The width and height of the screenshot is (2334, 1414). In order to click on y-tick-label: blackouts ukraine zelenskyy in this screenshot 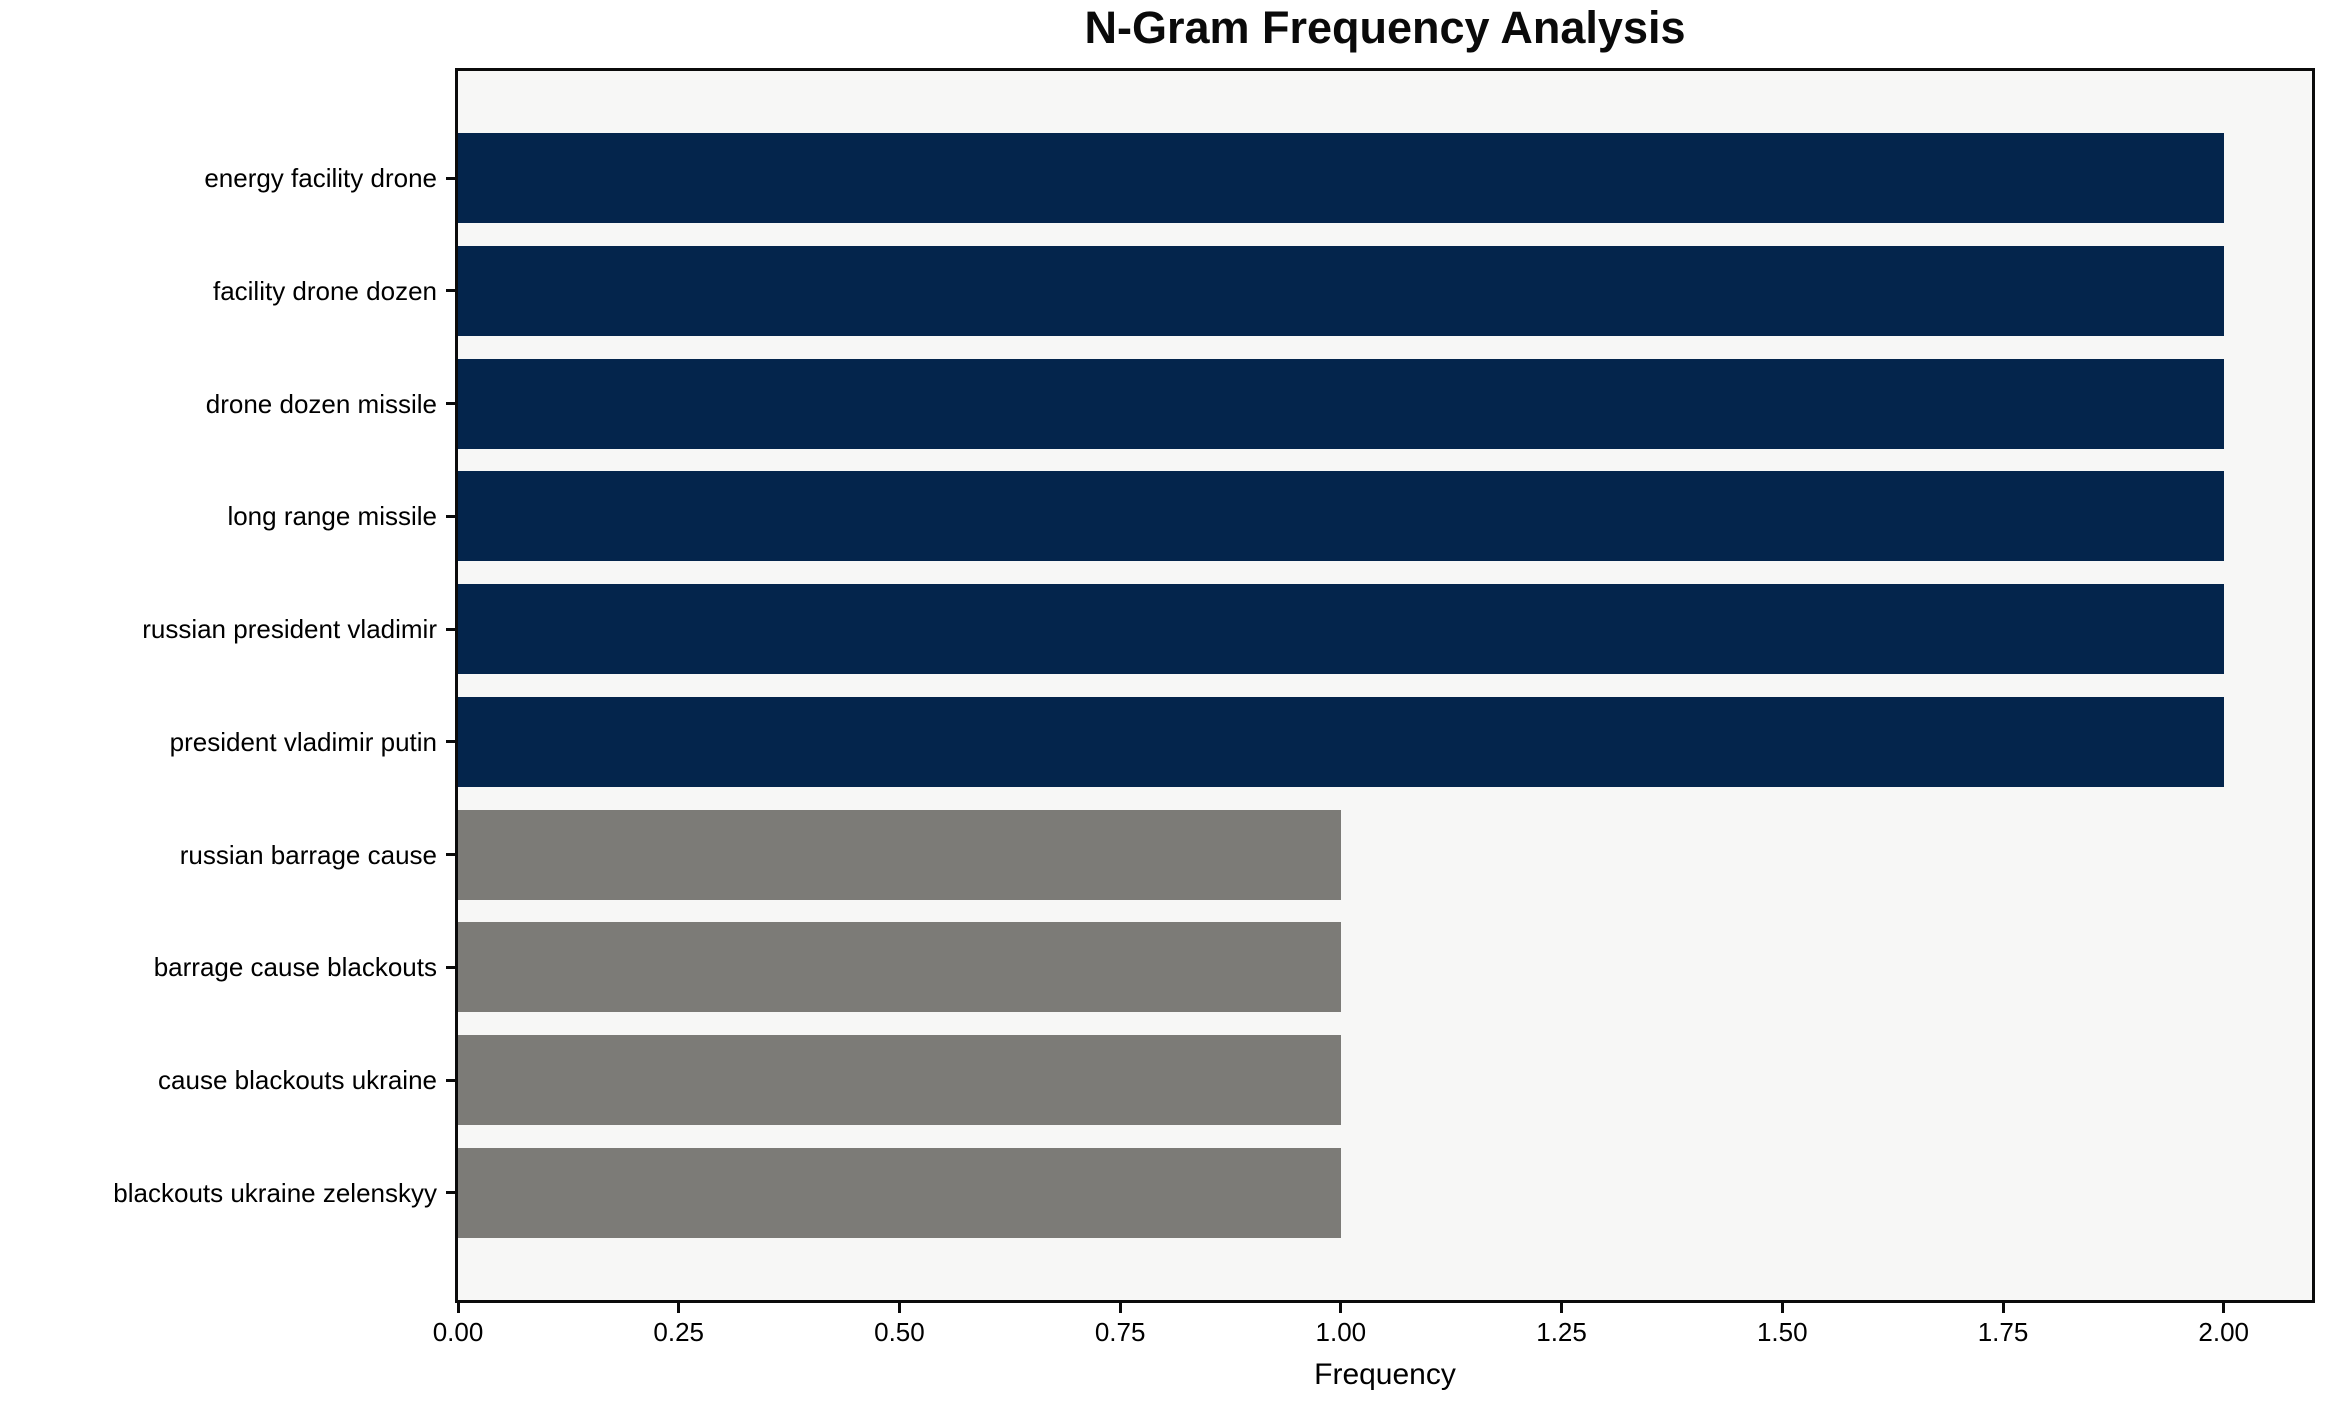, I will do `click(275, 1192)`.